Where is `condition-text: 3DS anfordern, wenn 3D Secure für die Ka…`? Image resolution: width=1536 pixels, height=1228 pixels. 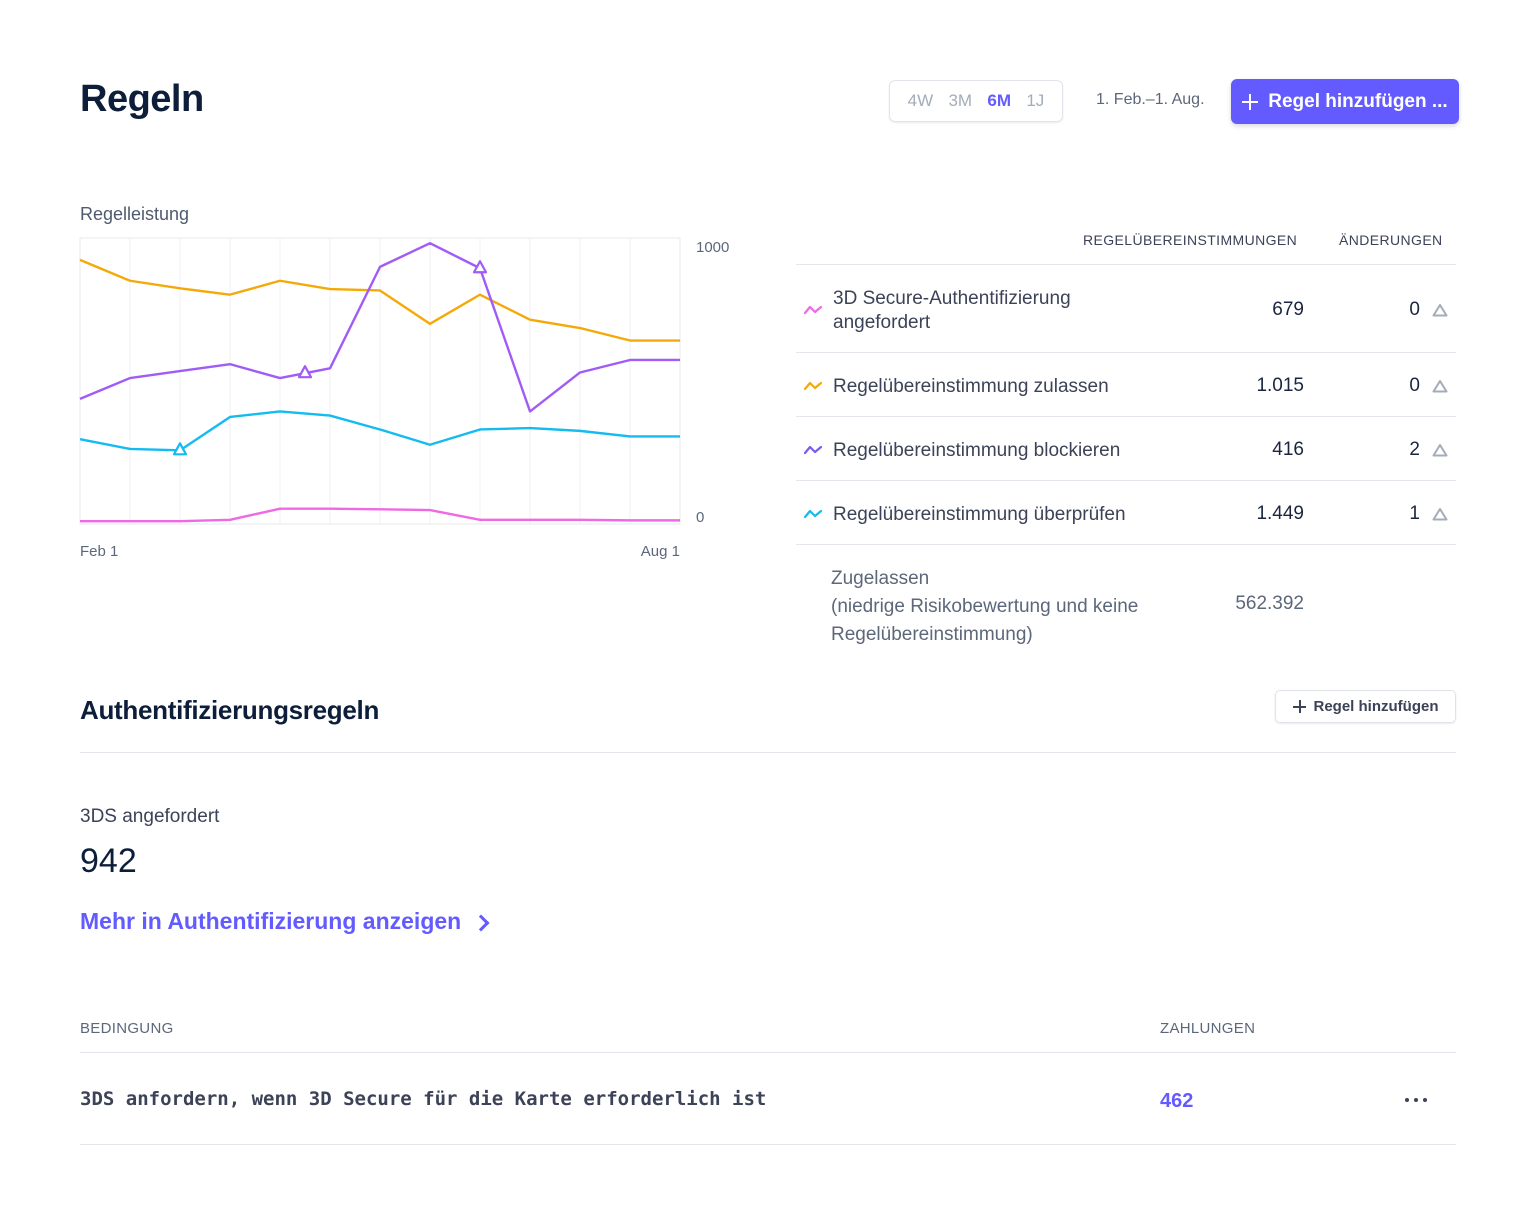
condition-text: 3DS anfordern, wenn 3D Secure für die Ka… is located at coordinates (423, 1099).